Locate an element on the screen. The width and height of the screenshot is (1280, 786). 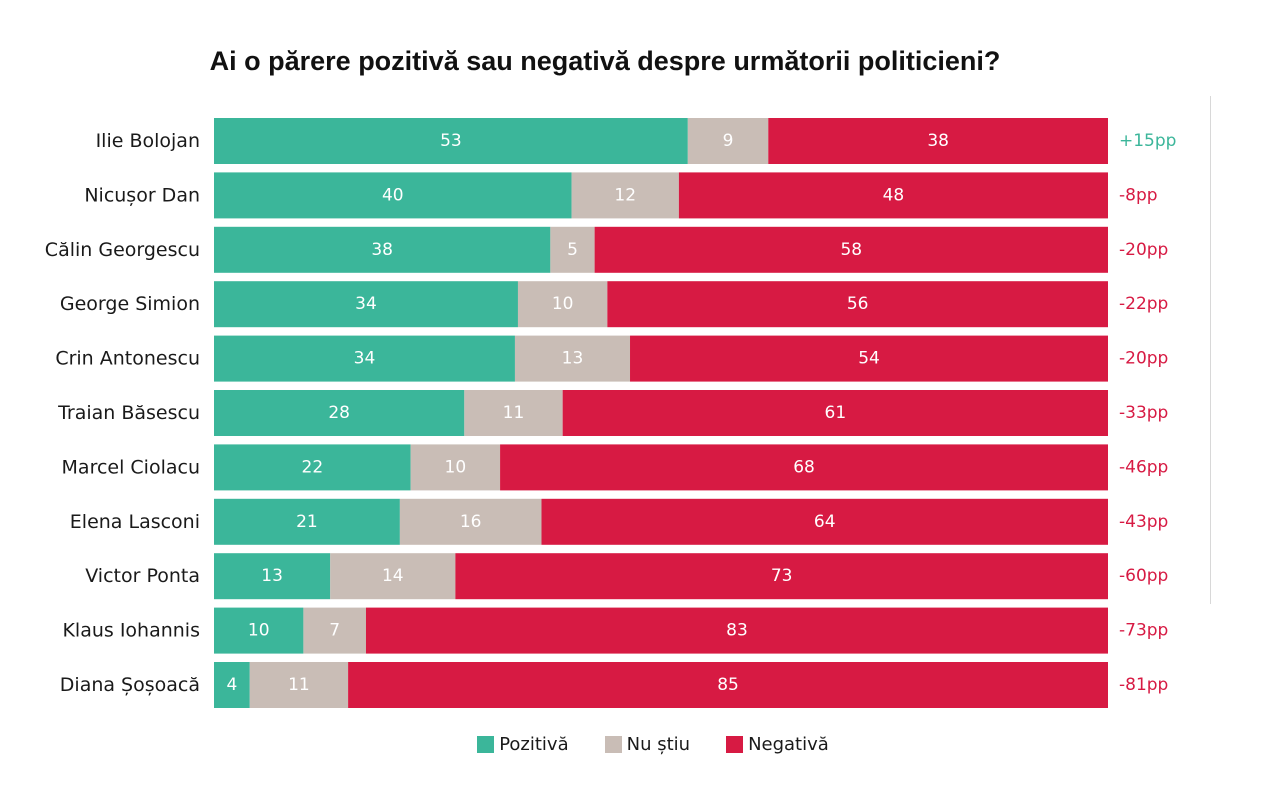
data-label: 53 is located at coordinates (451, 141).